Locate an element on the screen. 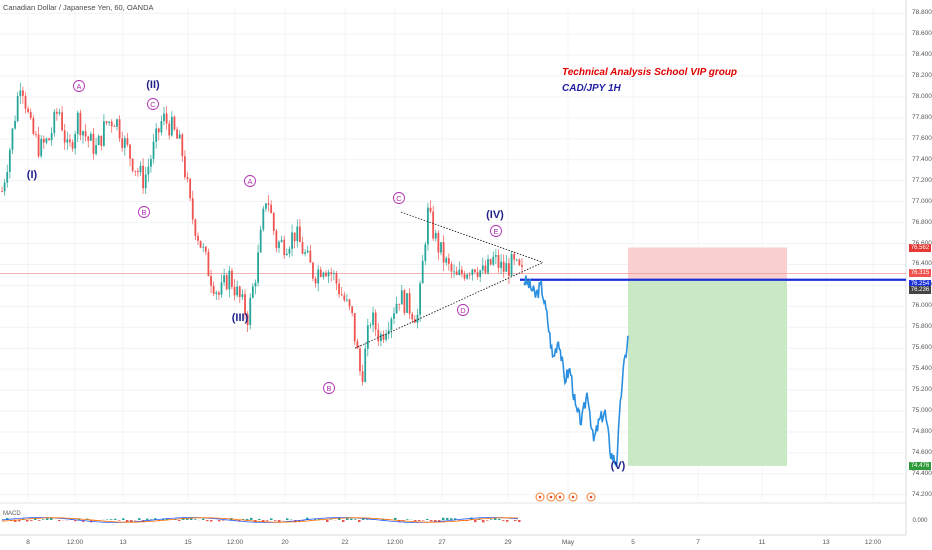 The width and height of the screenshot is (932, 550). x-tick-label: 13 is located at coordinates (826, 542).